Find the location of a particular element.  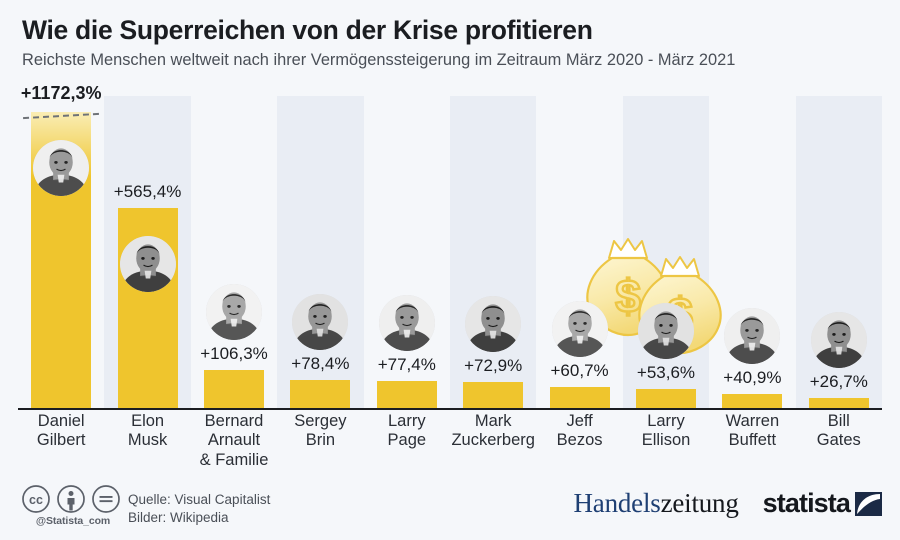

bar-column: +78,4% is located at coordinates (320, 252).